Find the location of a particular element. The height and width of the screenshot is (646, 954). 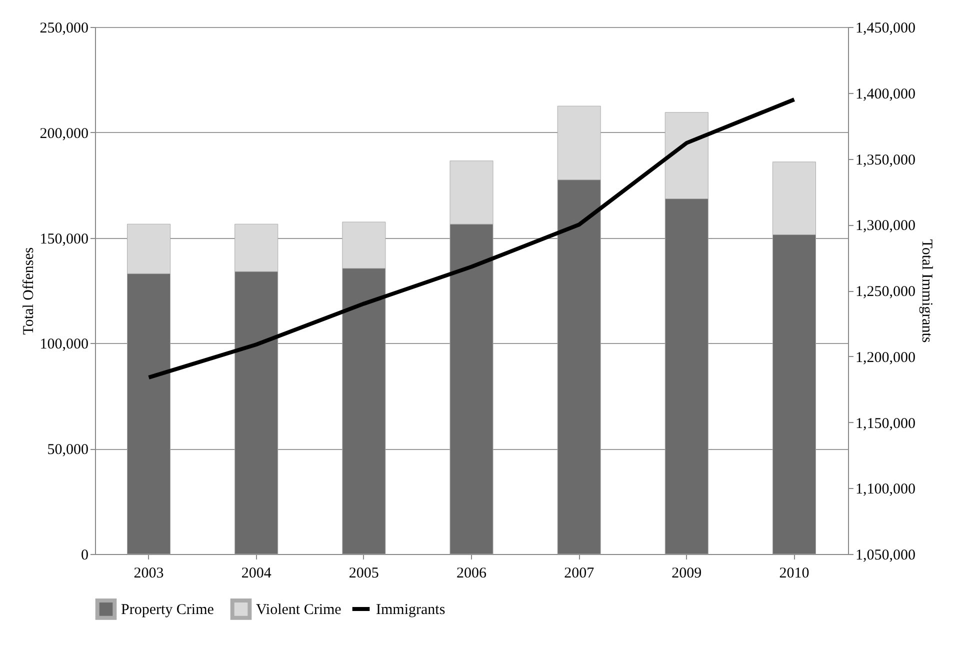

y-tick-label: 0 is located at coordinates (84, 556).